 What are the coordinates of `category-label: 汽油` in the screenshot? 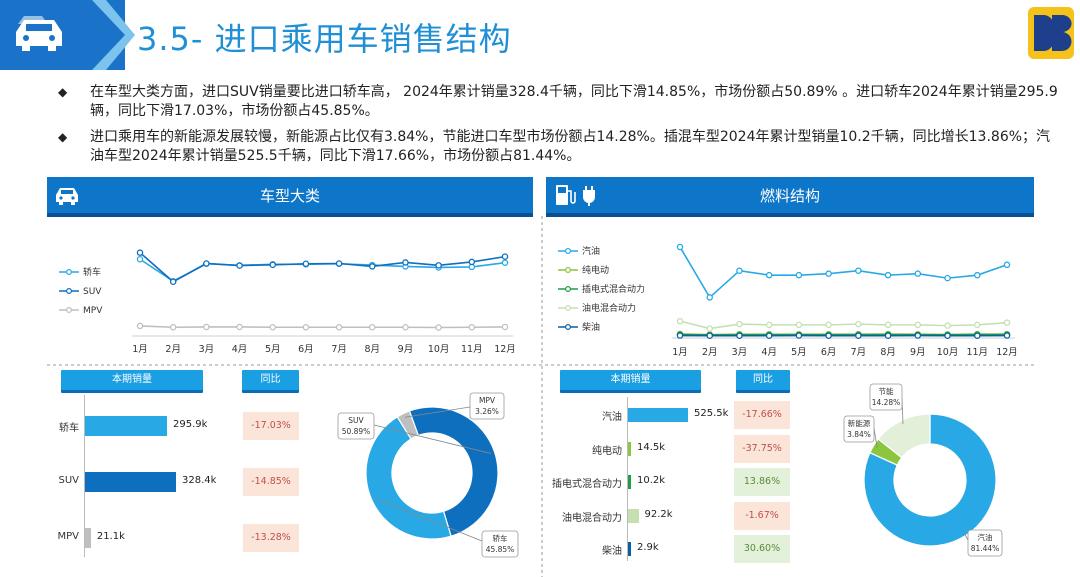 It's located at (612, 417).